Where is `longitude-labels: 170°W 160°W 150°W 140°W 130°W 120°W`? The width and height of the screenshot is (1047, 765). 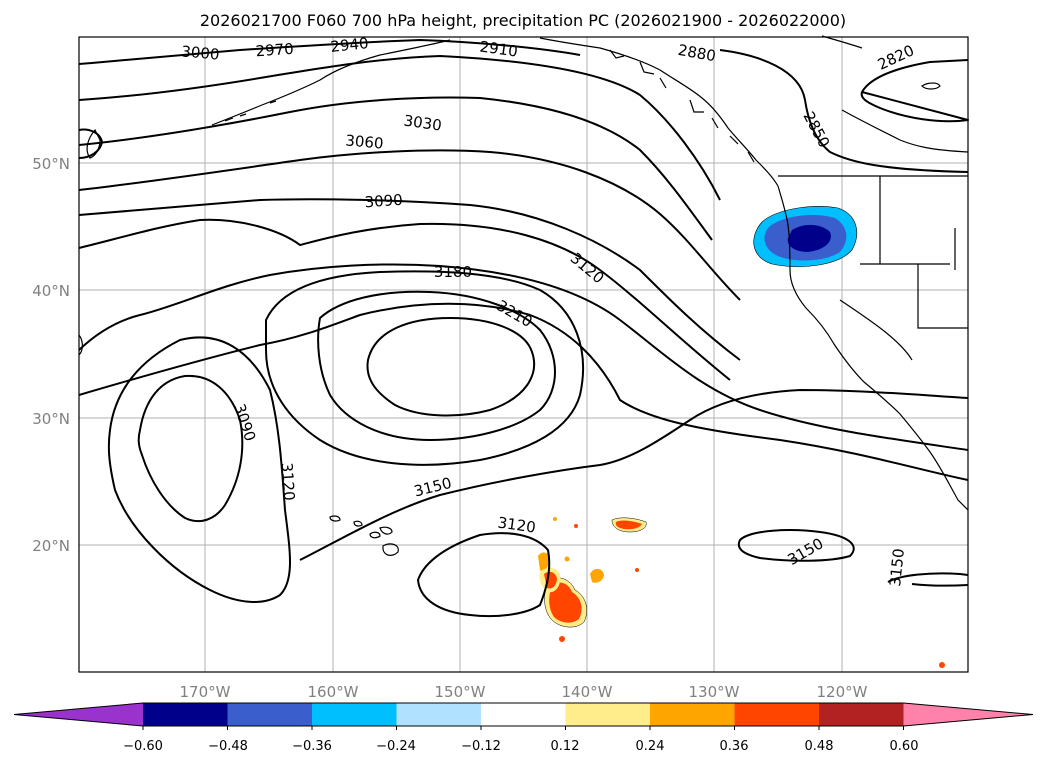
longitude-labels: 170°W 160°W 150°W 140°W 130°W 120°W is located at coordinates (524, 692).